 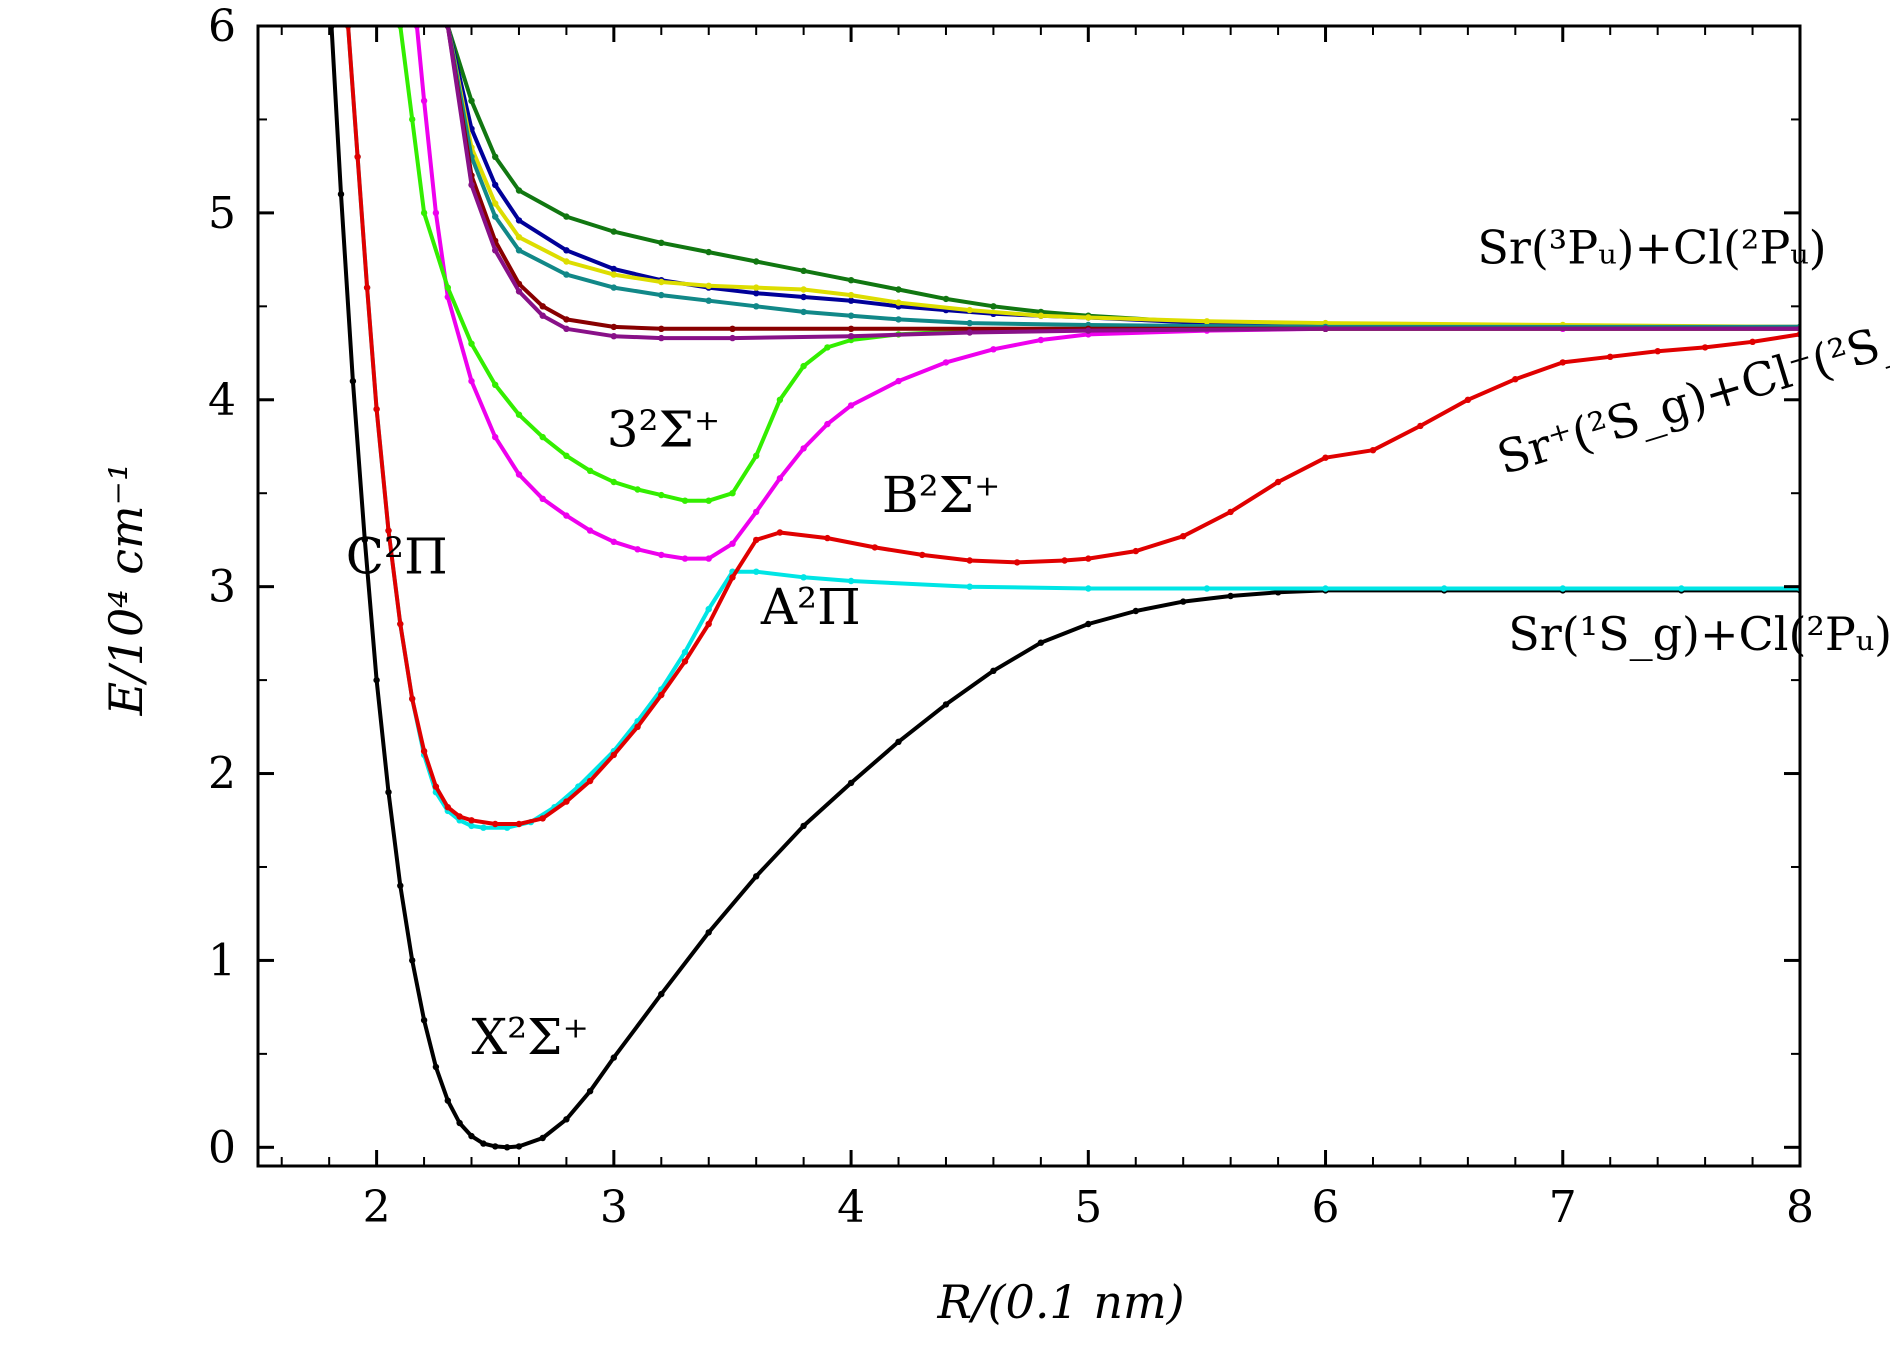 What do you see at coordinates (222, 587) in the screenshot?
I see `y-tick-label: 3` at bounding box center [222, 587].